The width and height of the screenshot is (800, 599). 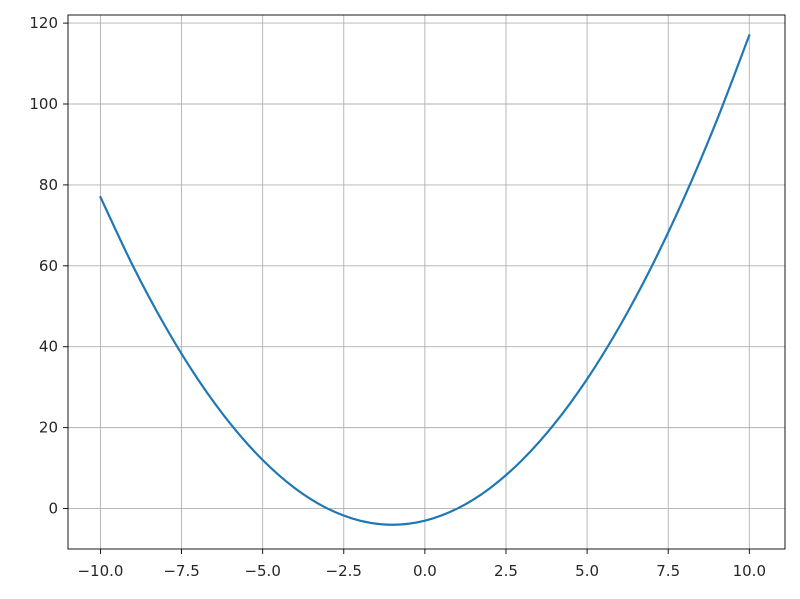 I want to click on x-tick-label: 2.5, so click(x=506, y=571).